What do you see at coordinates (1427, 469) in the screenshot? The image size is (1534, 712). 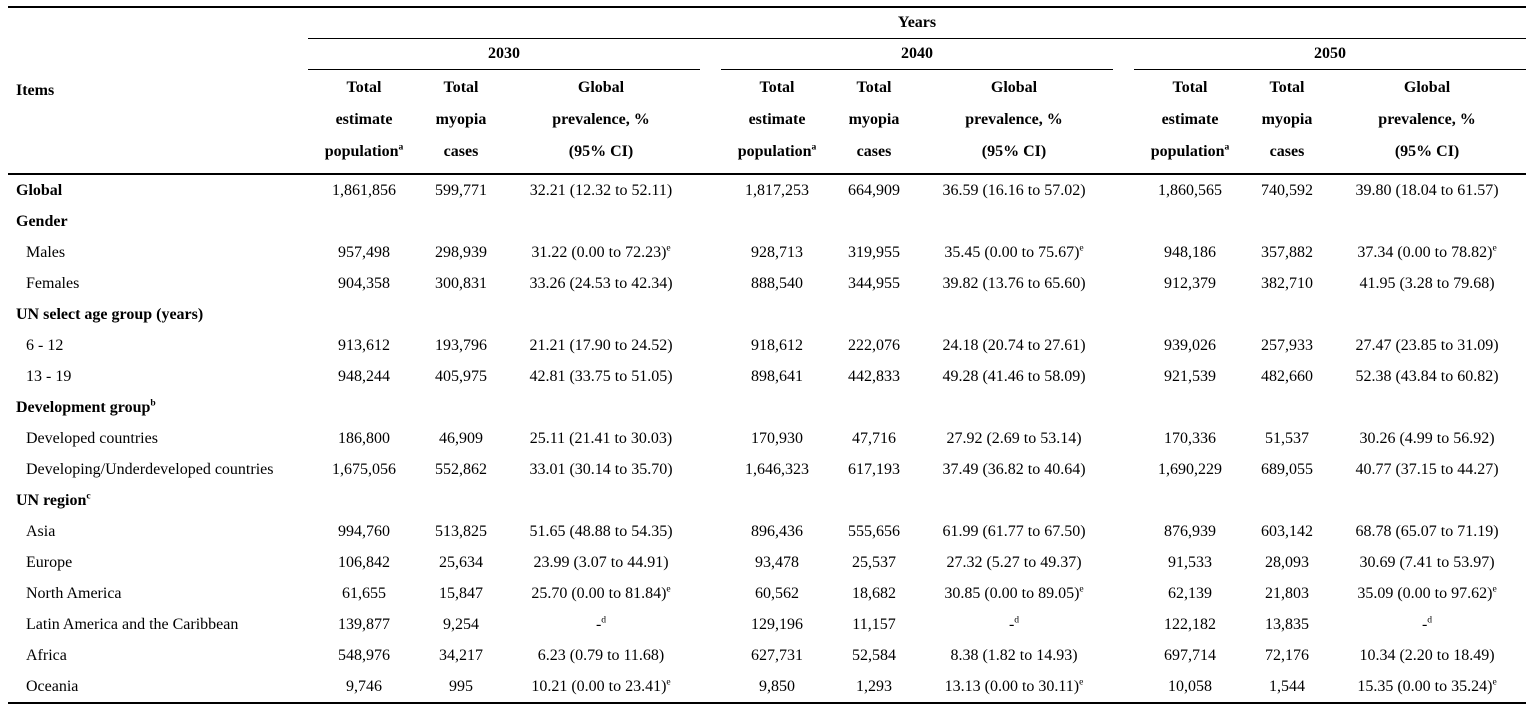 I see `data-cell: 40.77 (37.15 to 44.27)` at bounding box center [1427, 469].